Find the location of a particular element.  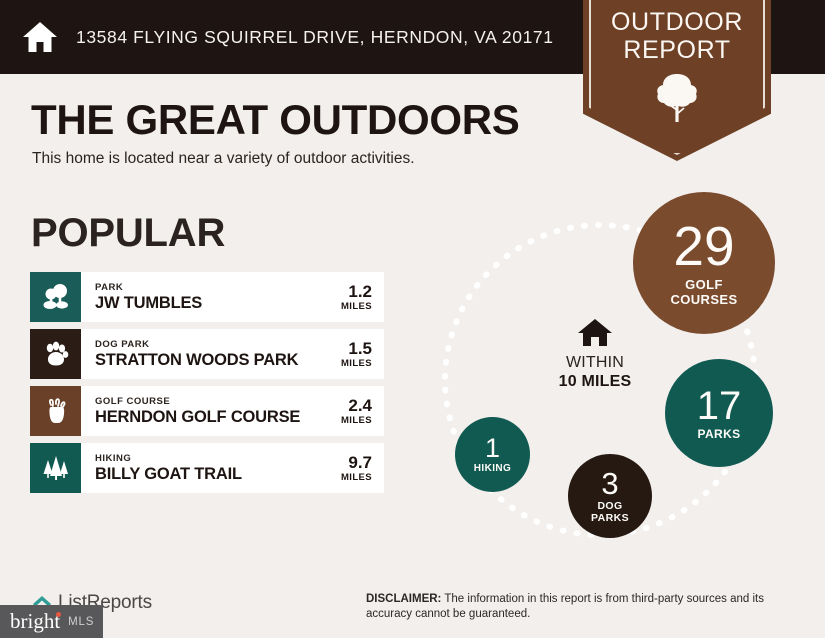

distance-value: 1.5 is located at coordinates (360, 348).